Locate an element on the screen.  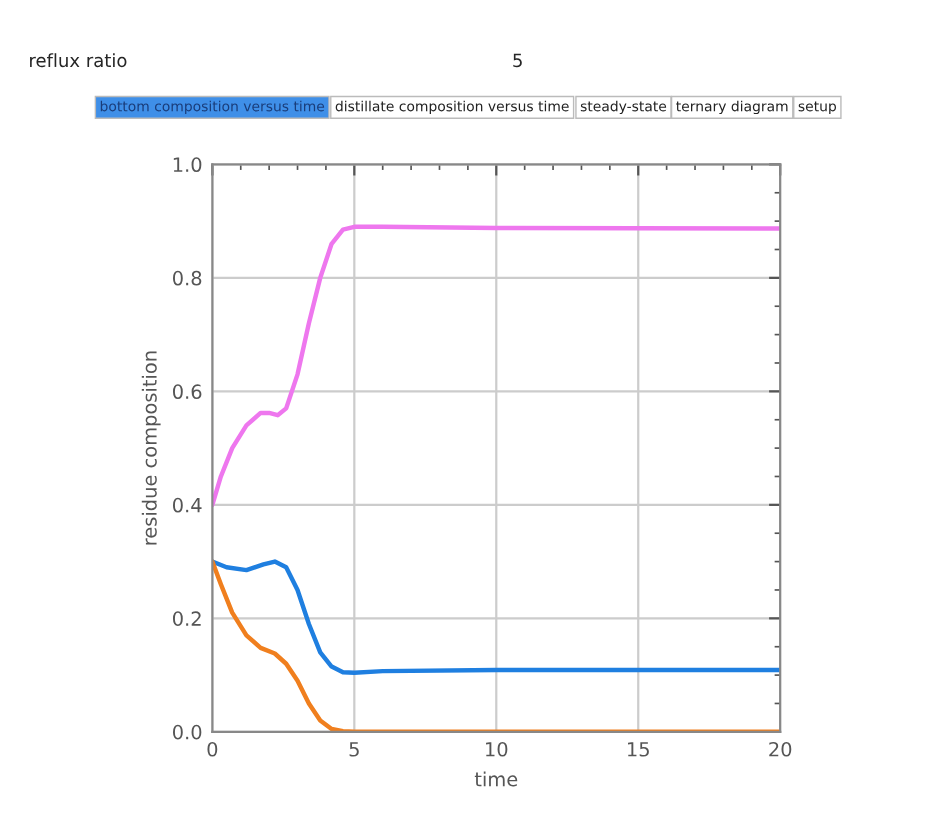
y-tick-label: 0.6 is located at coordinates (187, 392).